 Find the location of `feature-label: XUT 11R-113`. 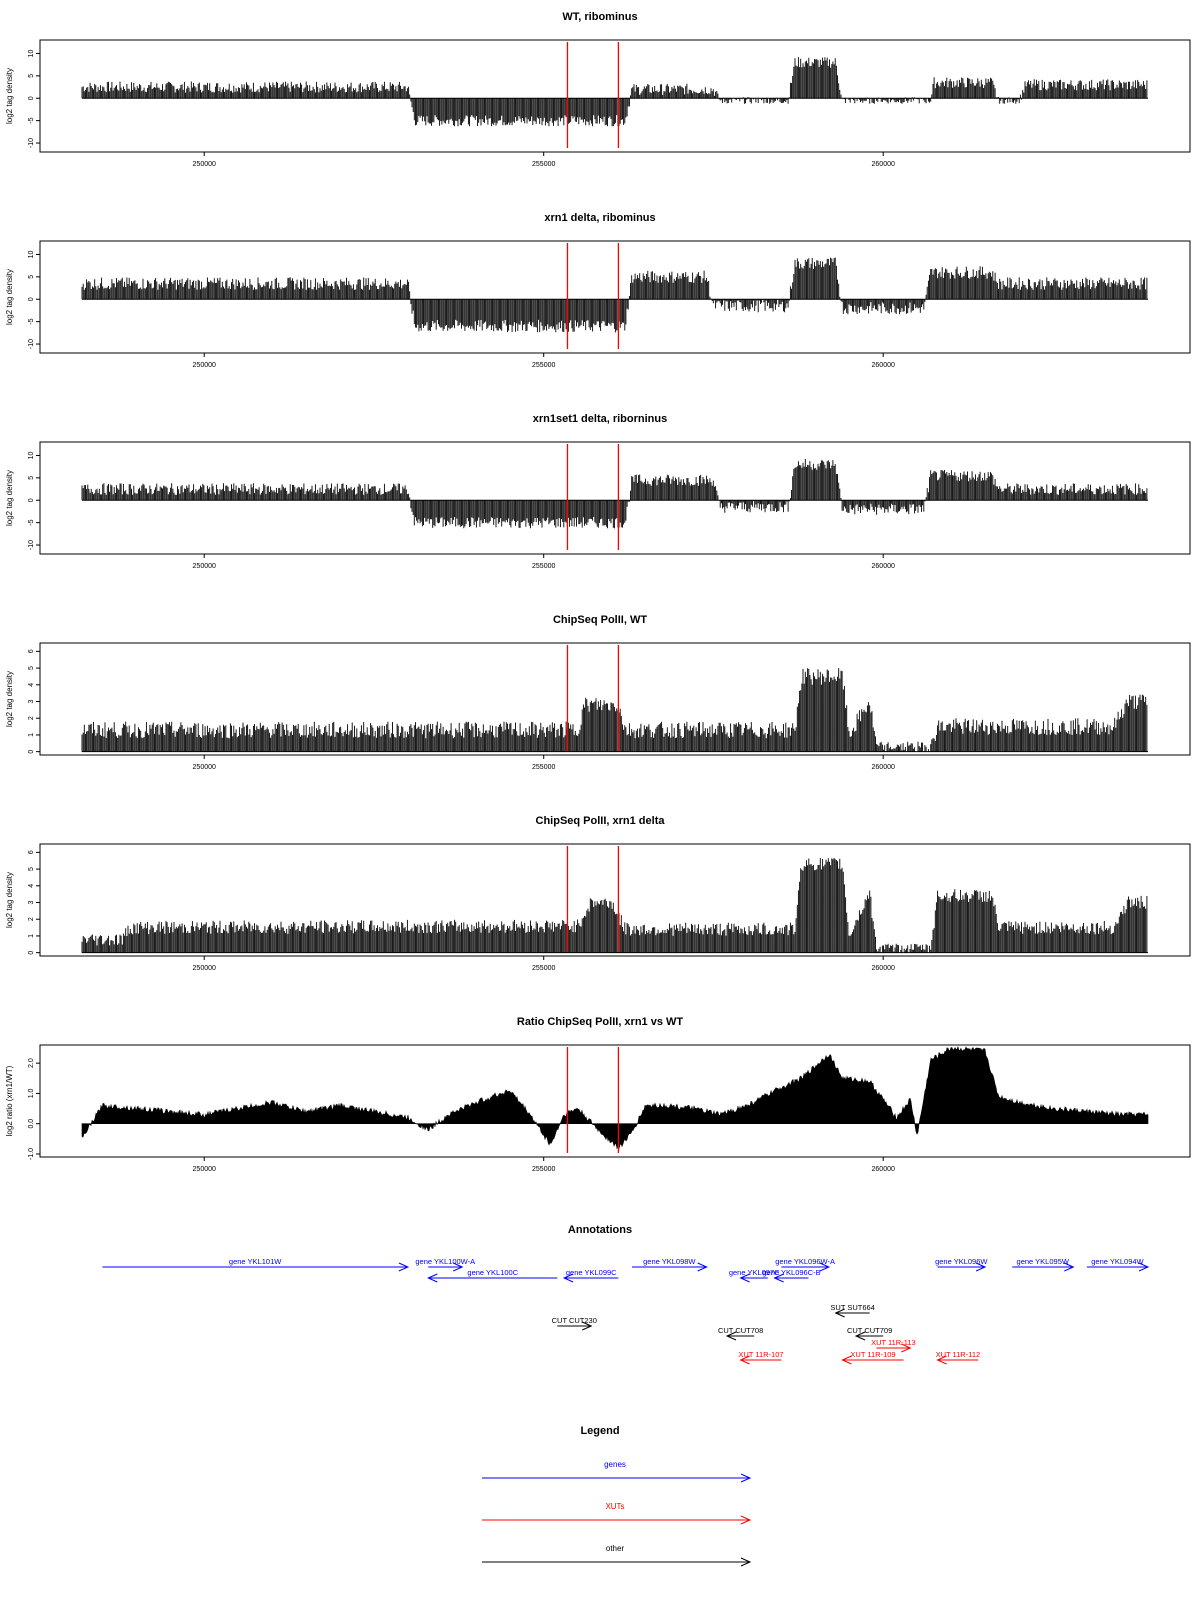

feature-label: XUT 11R-113 is located at coordinates (893, 1342).